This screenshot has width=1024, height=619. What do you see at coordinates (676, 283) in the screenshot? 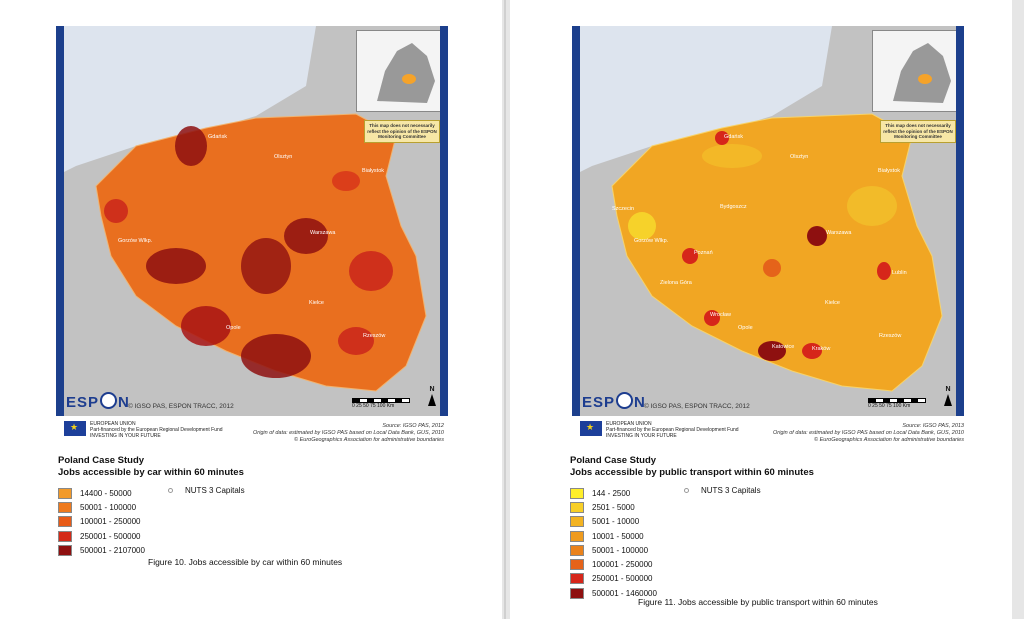
I see `city-label: Zielona Góra` at bounding box center [676, 283].